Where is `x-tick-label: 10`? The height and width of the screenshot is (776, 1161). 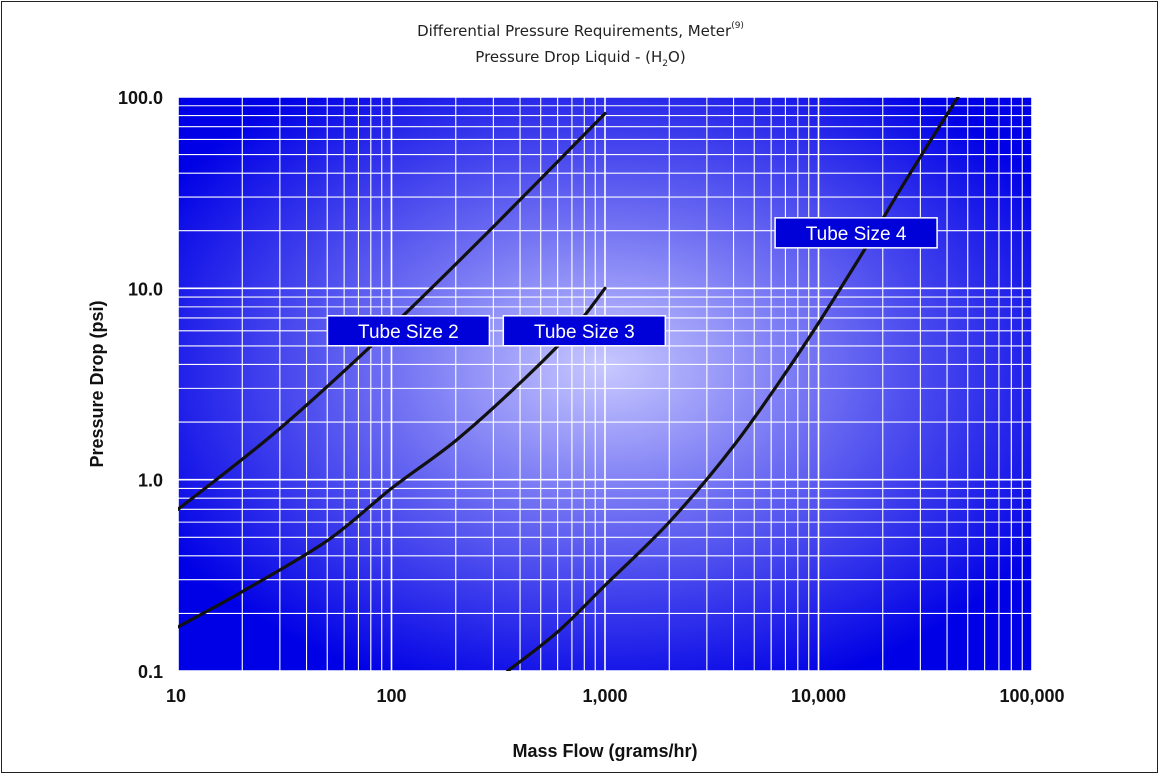 x-tick-label: 10 is located at coordinates (176, 696).